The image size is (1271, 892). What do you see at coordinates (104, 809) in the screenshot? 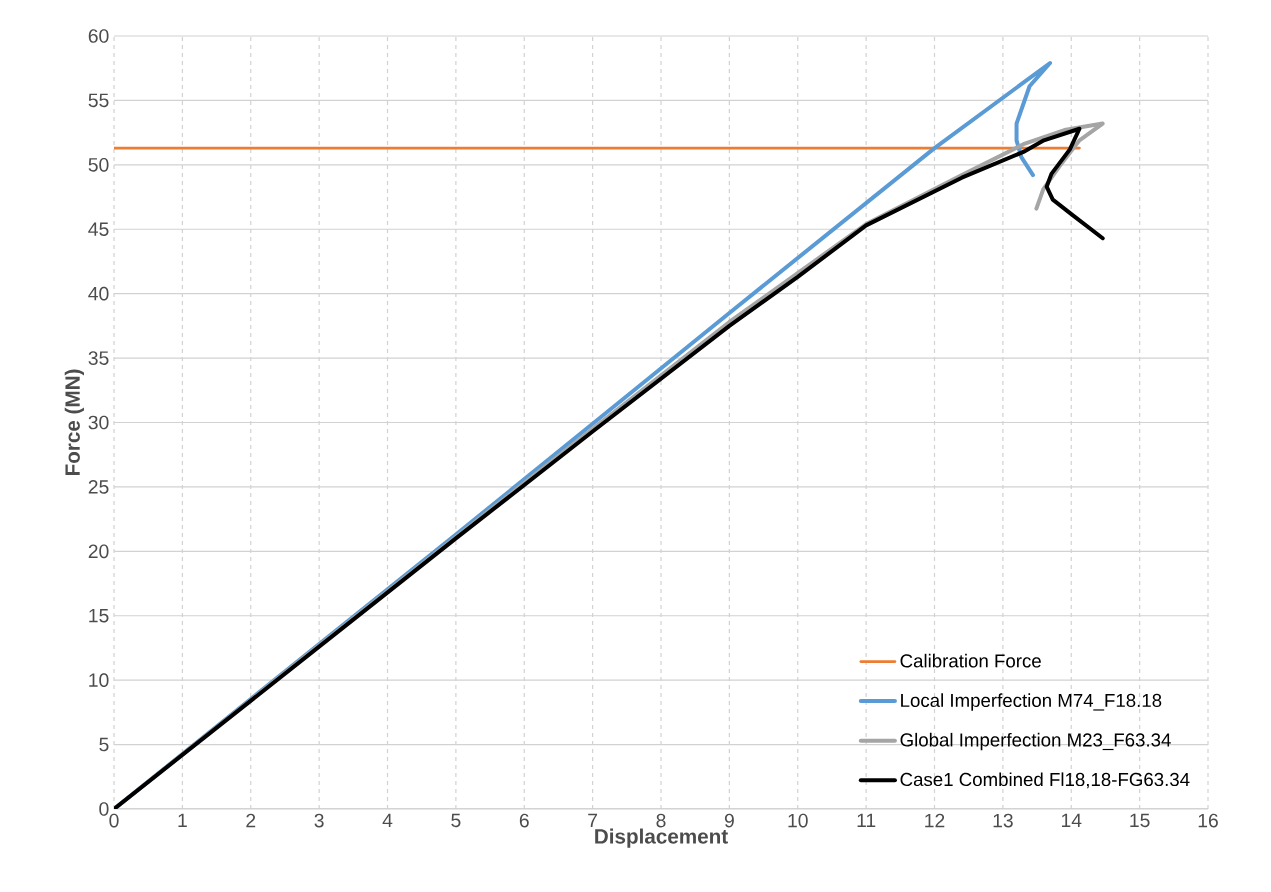
I see `y-tick-label: 0` at bounding box center [104, 809].